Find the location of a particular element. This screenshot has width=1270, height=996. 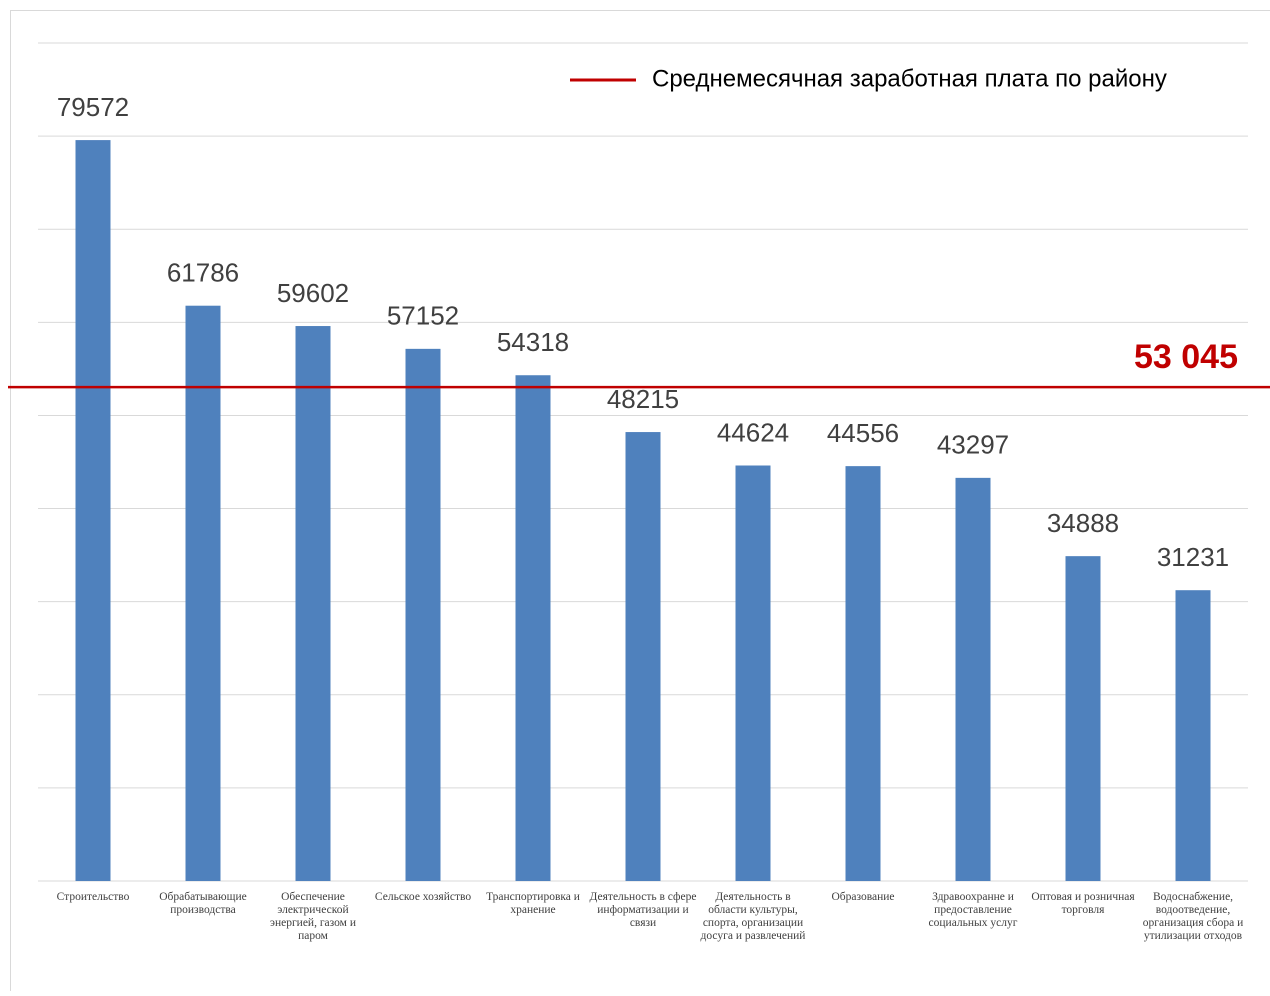

data-label: 34888 is located at coordinates (1083, 523).